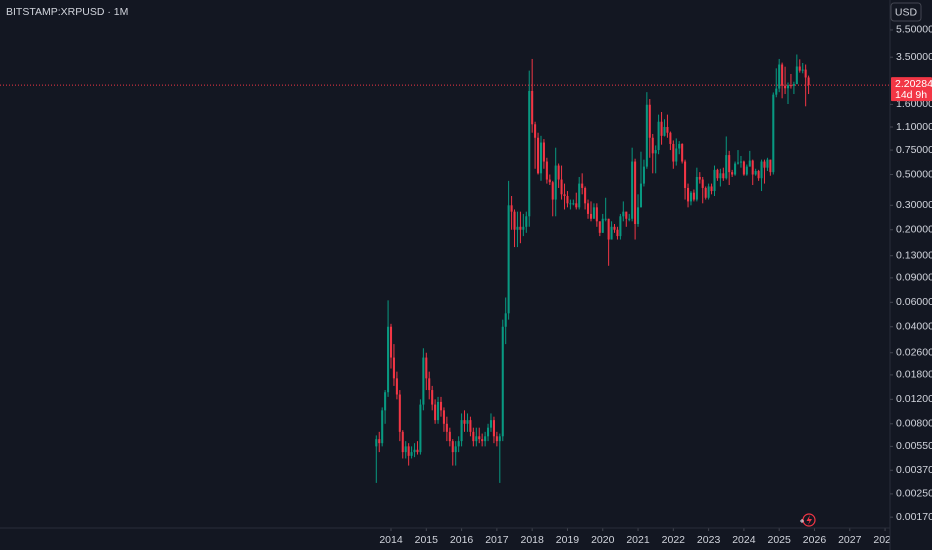 The height and width of the screenshot is (550, 932). What do you see at coordinates (67, 12) in the screenshot?
I see `symbol-title: BITSTAMP:XRPUSD · 1M` at bounding box center [67, 12].